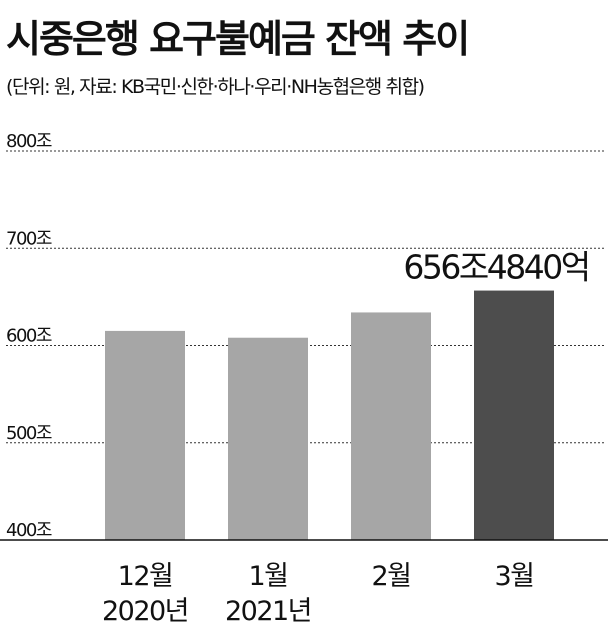 Image resolution: width=608 pixels, height=628 pixels. Describe the element at coordinates (390, 576) in the screenshot. I see `x-tick-label: 2월` at that location.